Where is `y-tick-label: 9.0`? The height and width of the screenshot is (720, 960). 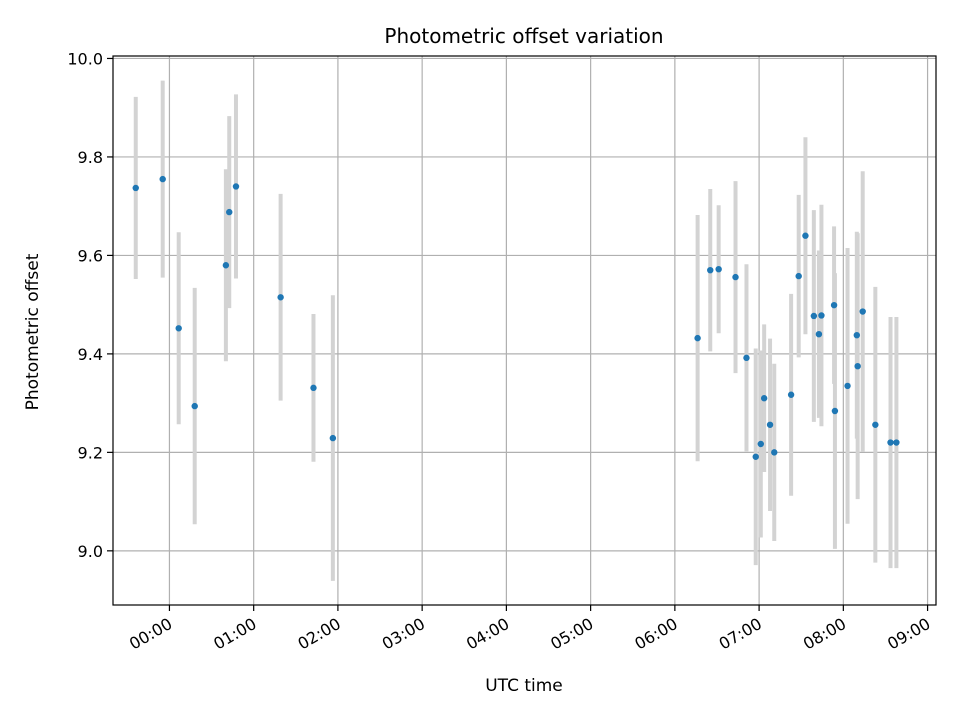
y-tick-label: 9.0 is located at coordinates (90, 551).